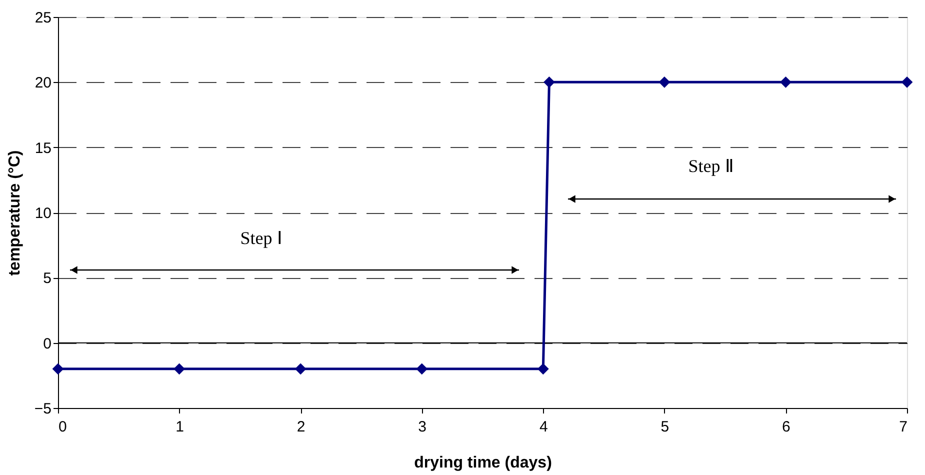 The height and width of the screenshot is (475, 925). What do you see at coordinates (903, 427) in the screenshot?
I see `x-tick-label: 7` at bounding box center [903, 427].